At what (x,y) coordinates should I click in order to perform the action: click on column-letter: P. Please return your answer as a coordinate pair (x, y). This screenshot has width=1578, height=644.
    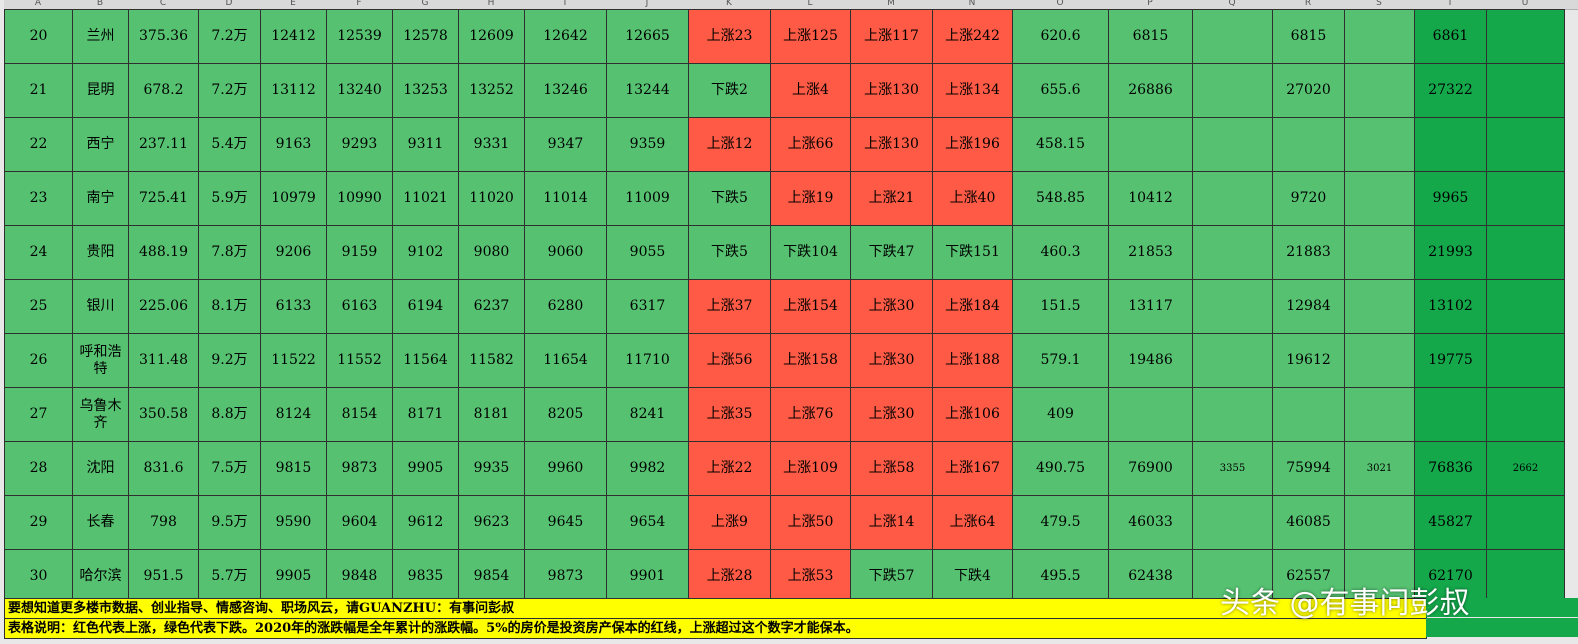
    Looking at the image, I should click on (1150, 4).